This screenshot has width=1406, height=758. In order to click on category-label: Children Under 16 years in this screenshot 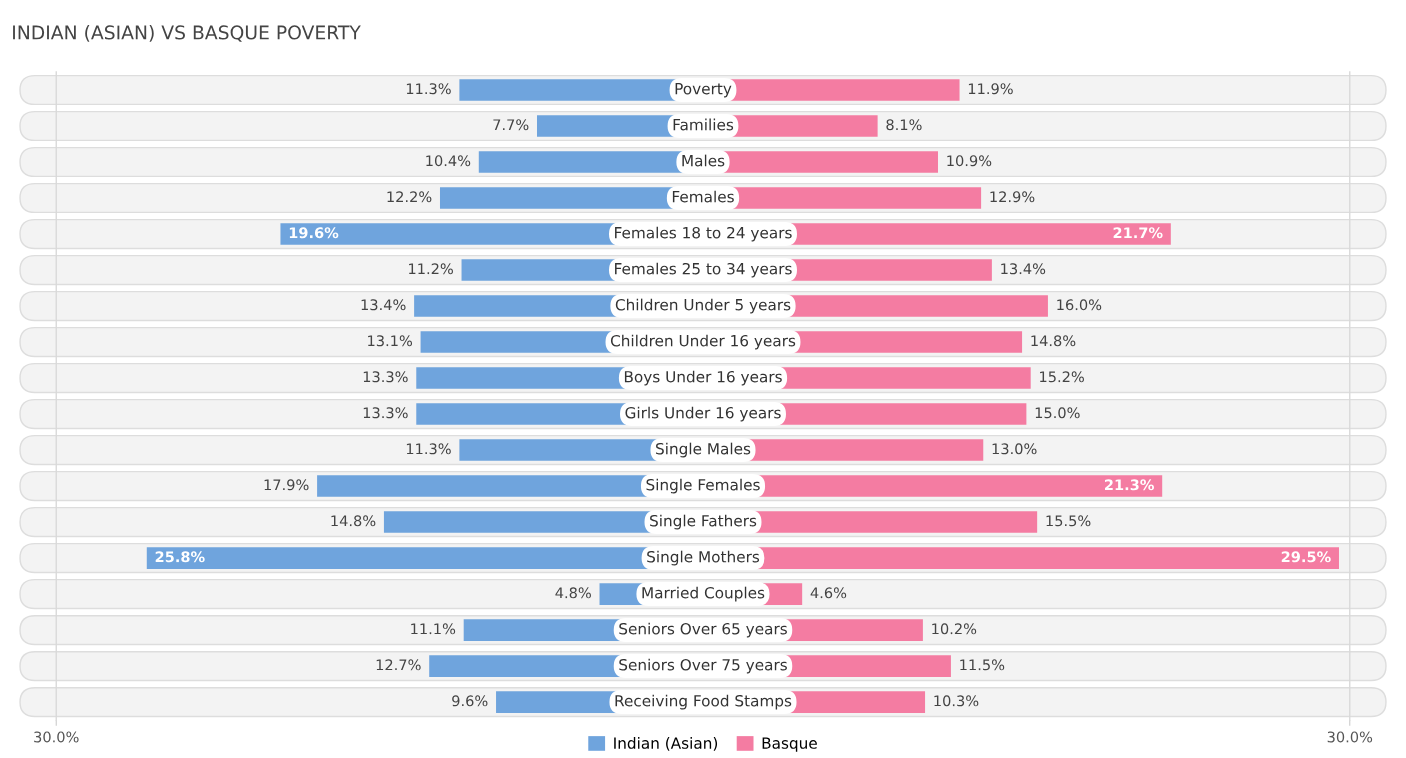, I will do `click(703, 342)`.